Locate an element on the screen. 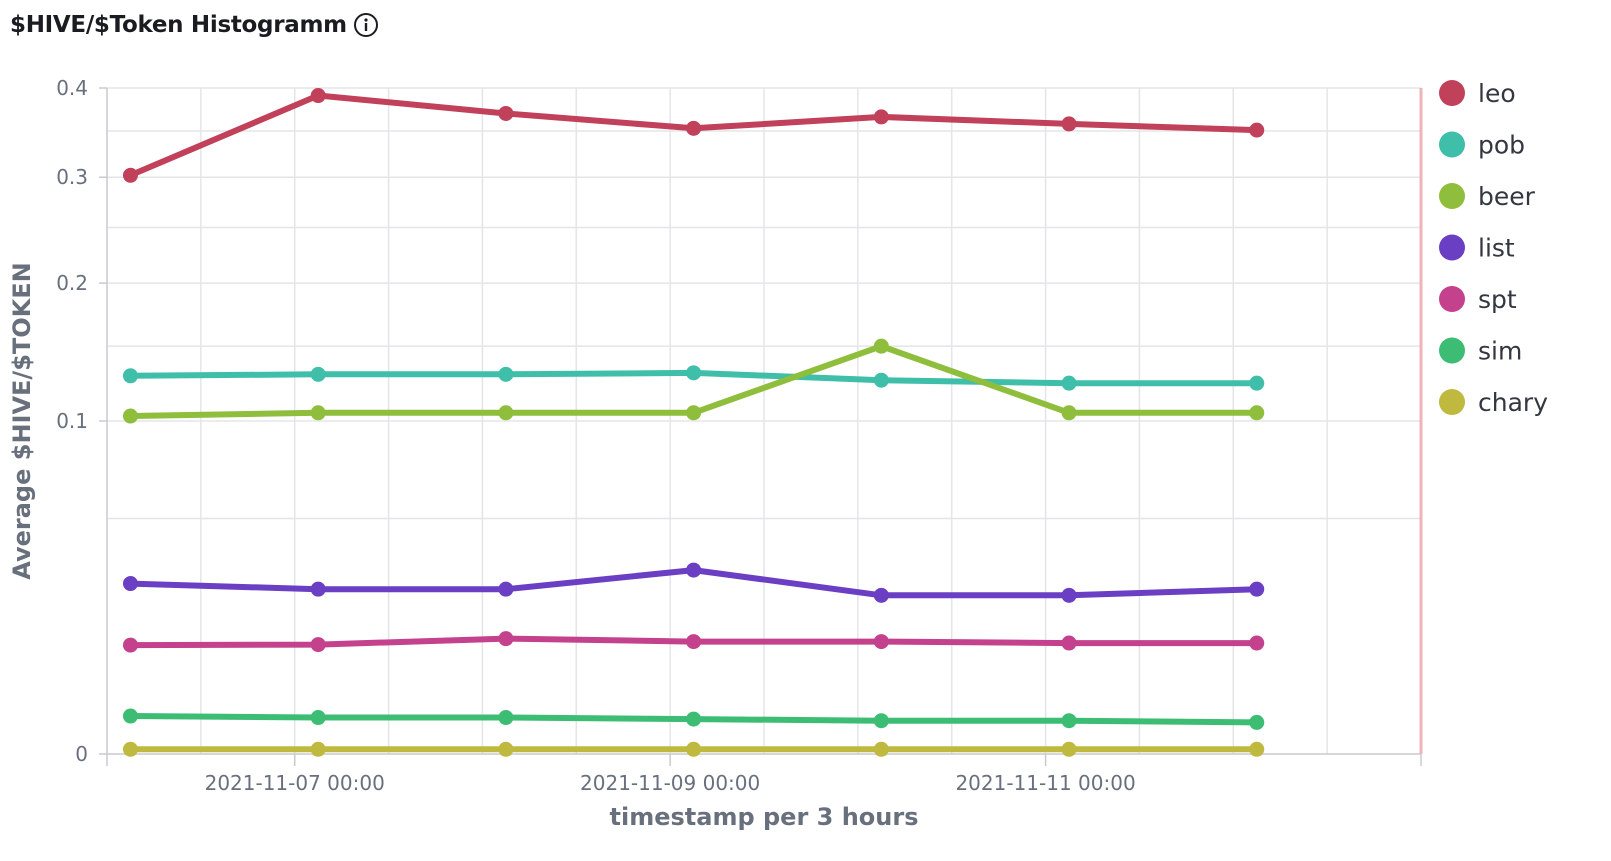 Image resolution: width=1611 pixels, height=861 pixels. legend-item-pob: pob is located at coordinates (1482, 145).